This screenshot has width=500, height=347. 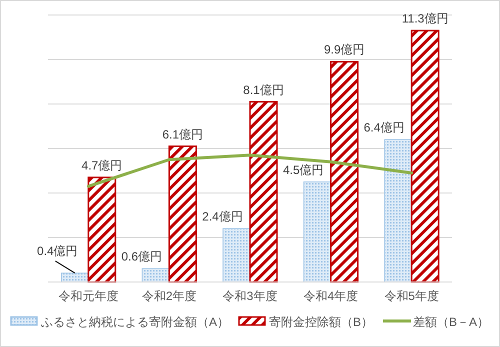 I want to click on data-label: 4.7億円, so click(x=102, y=165).